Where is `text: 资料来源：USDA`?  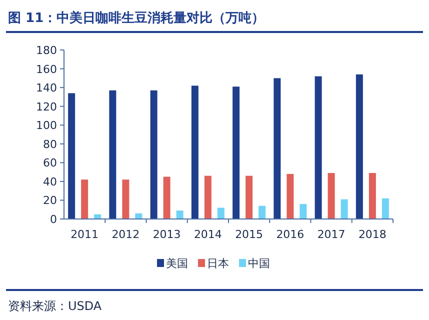
text: 资料来源：USDA is located at coordinates (55, 306).